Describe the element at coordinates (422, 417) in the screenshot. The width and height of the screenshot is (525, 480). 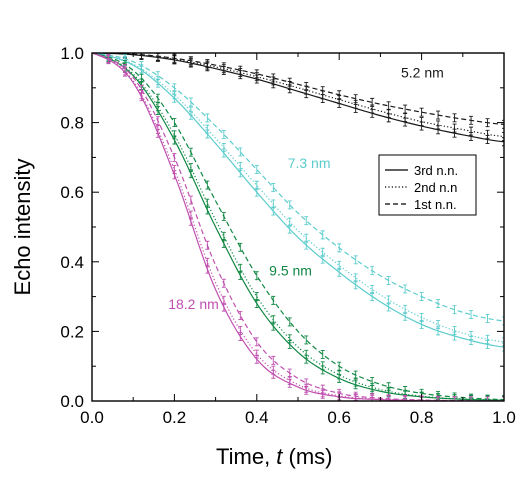
I see `x-tick-label: 0.8` at that location.